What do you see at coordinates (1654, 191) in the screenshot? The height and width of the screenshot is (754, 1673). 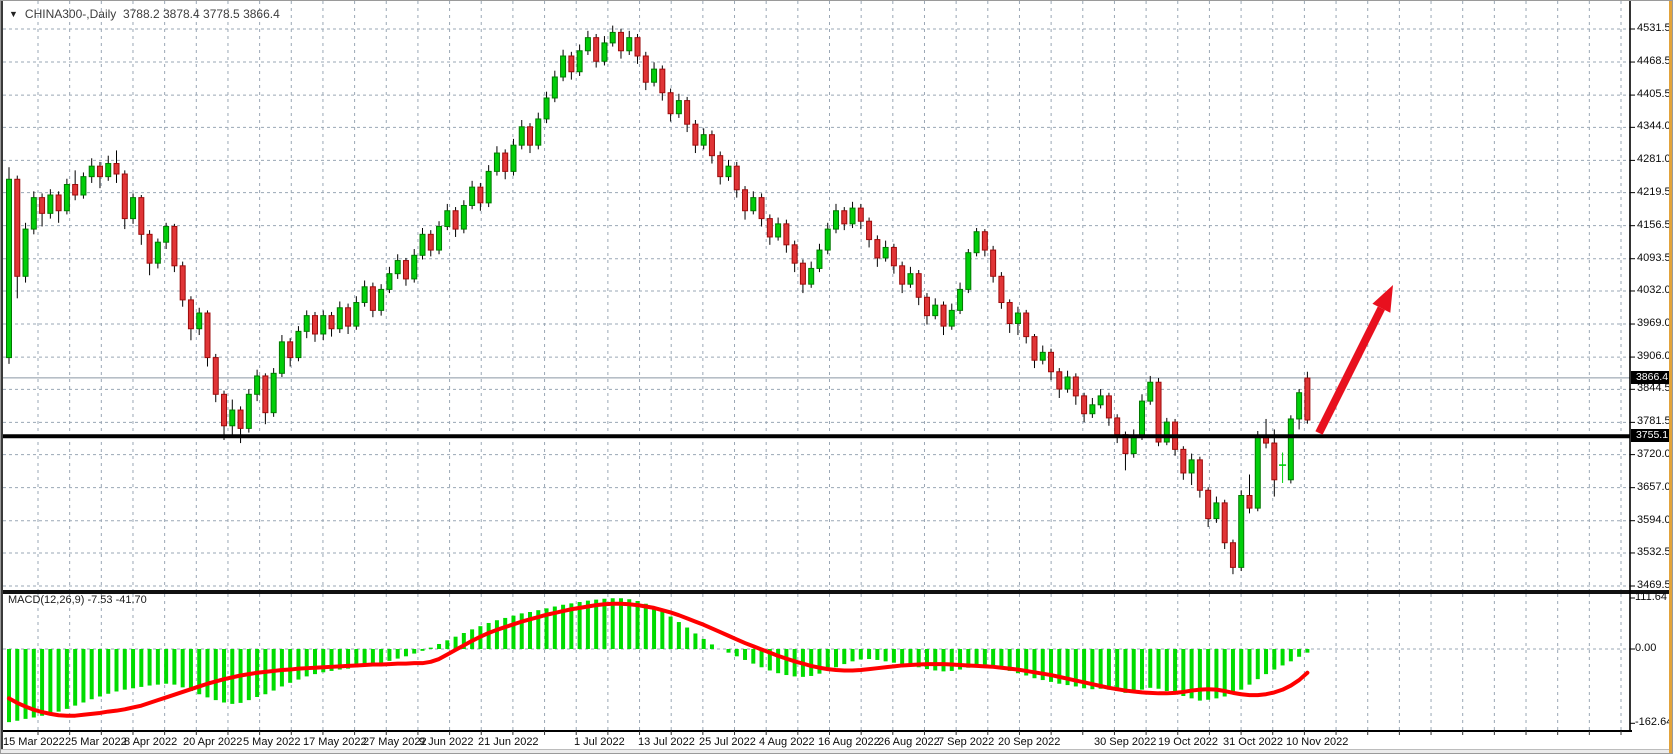 I see `price-tick-label: 4219.5` at bounding box center [1654, 191].